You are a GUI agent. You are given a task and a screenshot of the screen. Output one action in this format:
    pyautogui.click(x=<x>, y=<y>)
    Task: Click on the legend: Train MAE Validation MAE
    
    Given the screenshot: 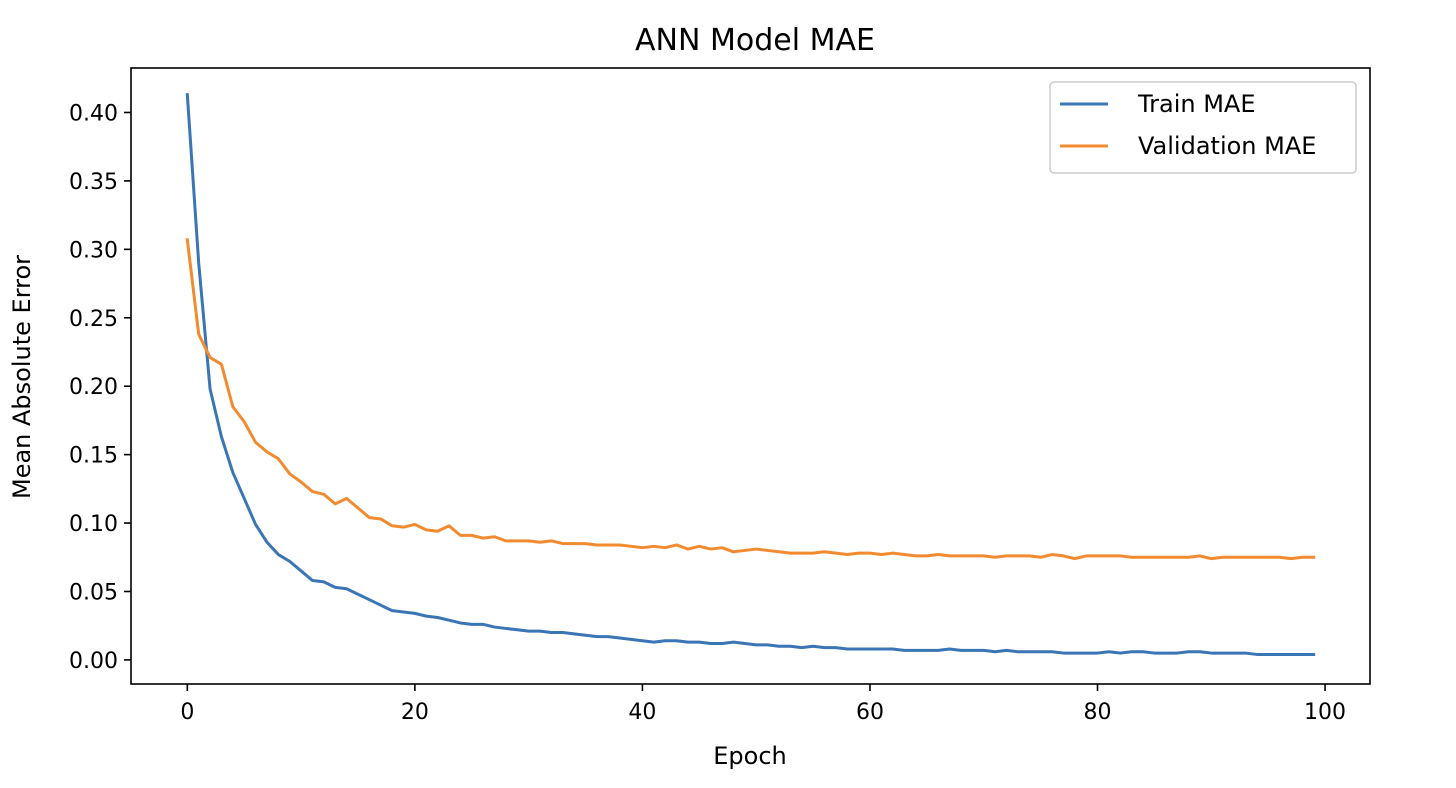 What is the action you would take?
    pyautogui.click(x=1203, y=127)
    